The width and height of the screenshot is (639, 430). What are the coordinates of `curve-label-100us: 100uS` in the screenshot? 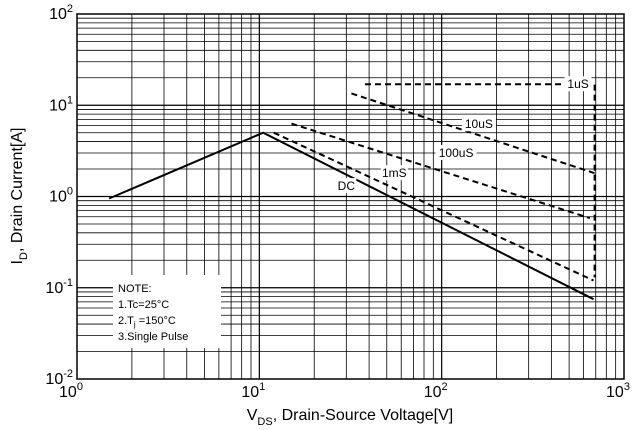 It's located at (456, 153).